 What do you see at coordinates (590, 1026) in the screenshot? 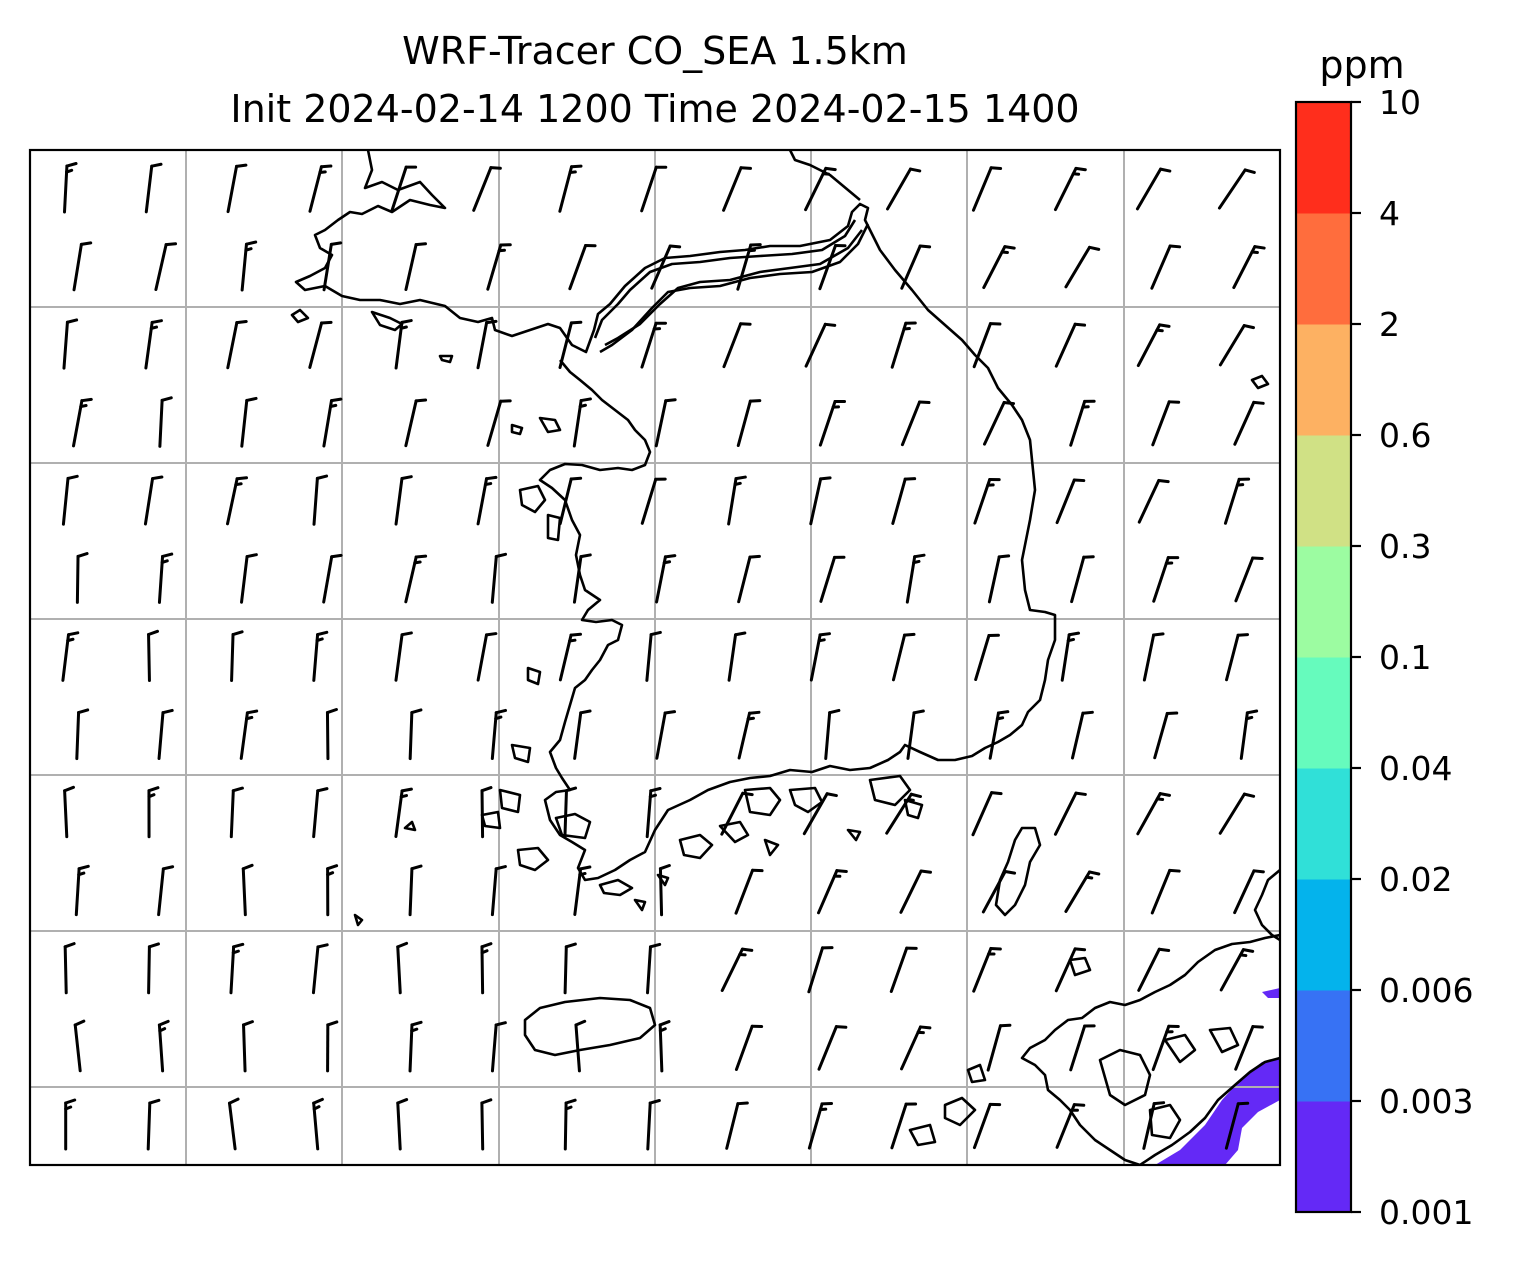
I see `jeju-island` at bounding box center [590, 1026].